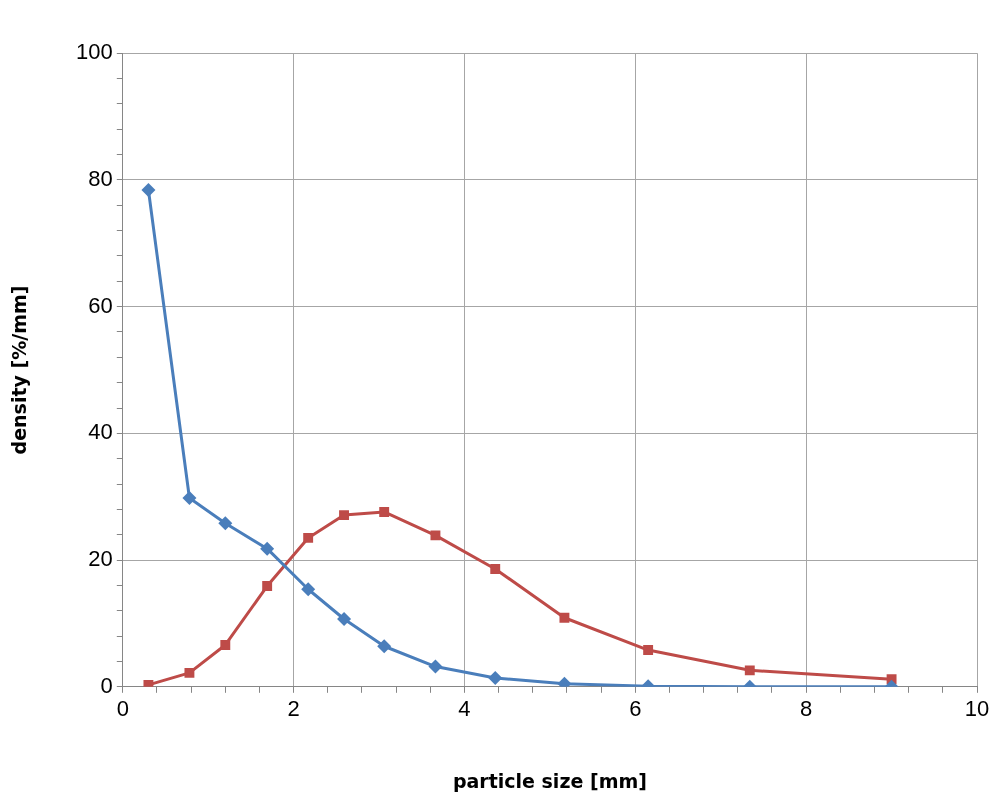 Image resolution: width=1001 pixels, height=804 pixels. I want to click on y-tick-label: 0, so click(106, 685).